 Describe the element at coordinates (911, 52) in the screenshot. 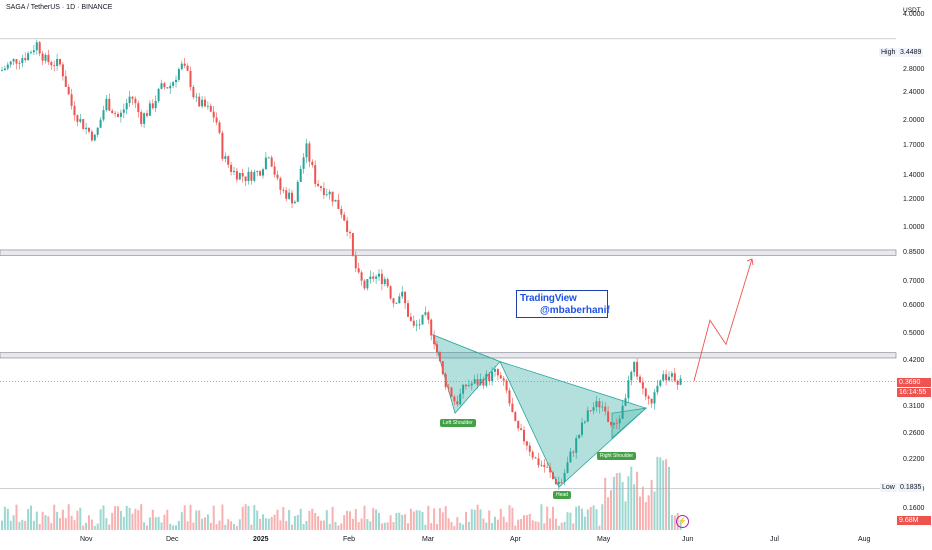

I see `high-value-tag: 3.4489` at that location.